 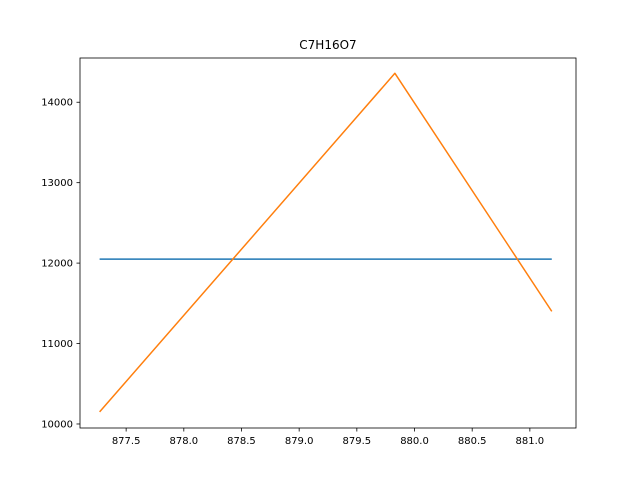 I want to click on y-tick-label: 11000, so click(x=57, y=344).